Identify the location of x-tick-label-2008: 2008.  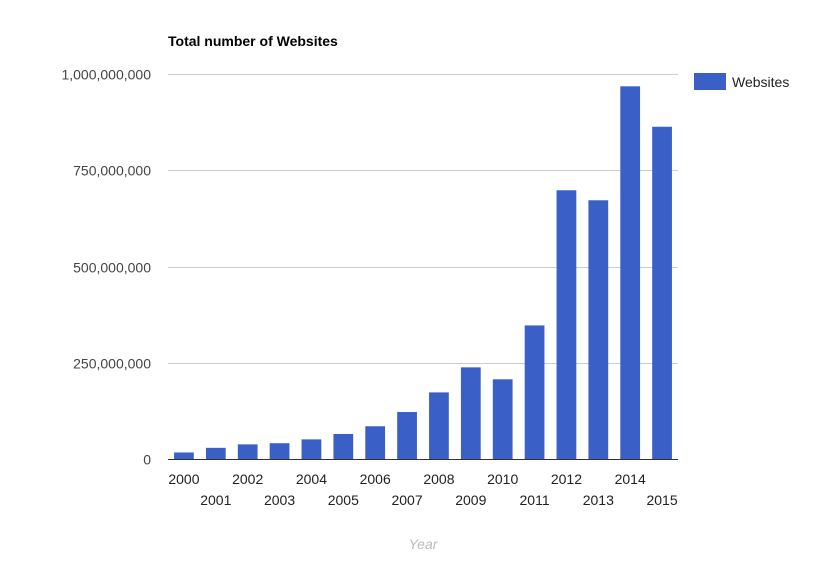
(438, 479).